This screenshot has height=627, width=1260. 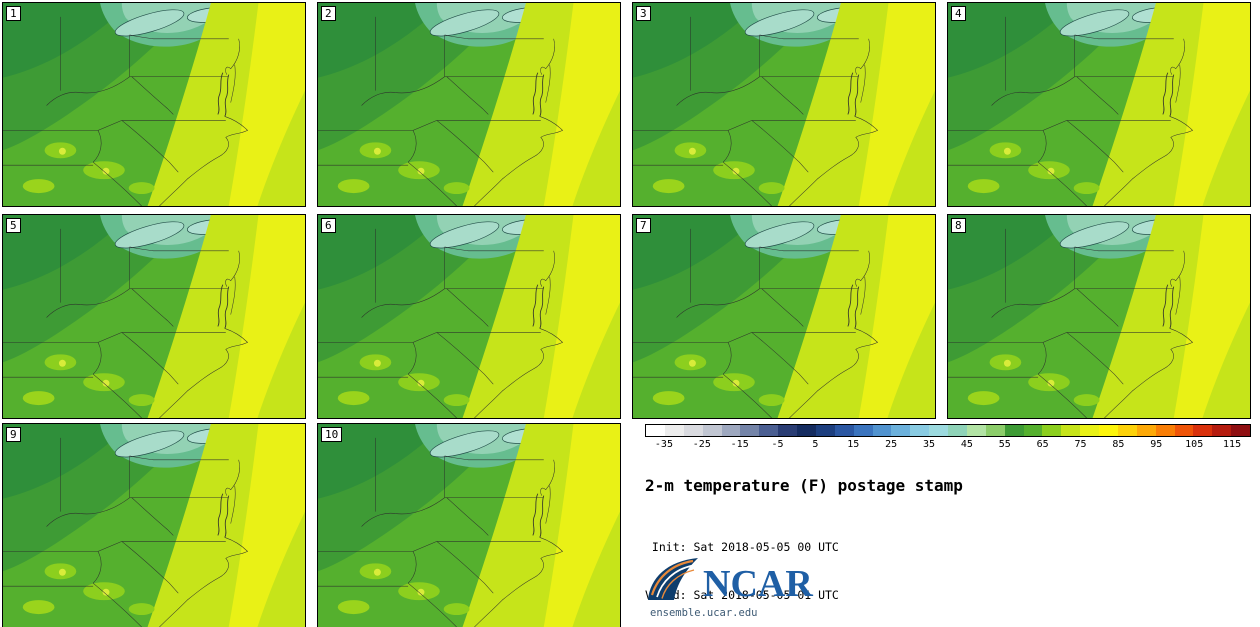 I want to click on map-panel: 6, so click(x=469, y=316).